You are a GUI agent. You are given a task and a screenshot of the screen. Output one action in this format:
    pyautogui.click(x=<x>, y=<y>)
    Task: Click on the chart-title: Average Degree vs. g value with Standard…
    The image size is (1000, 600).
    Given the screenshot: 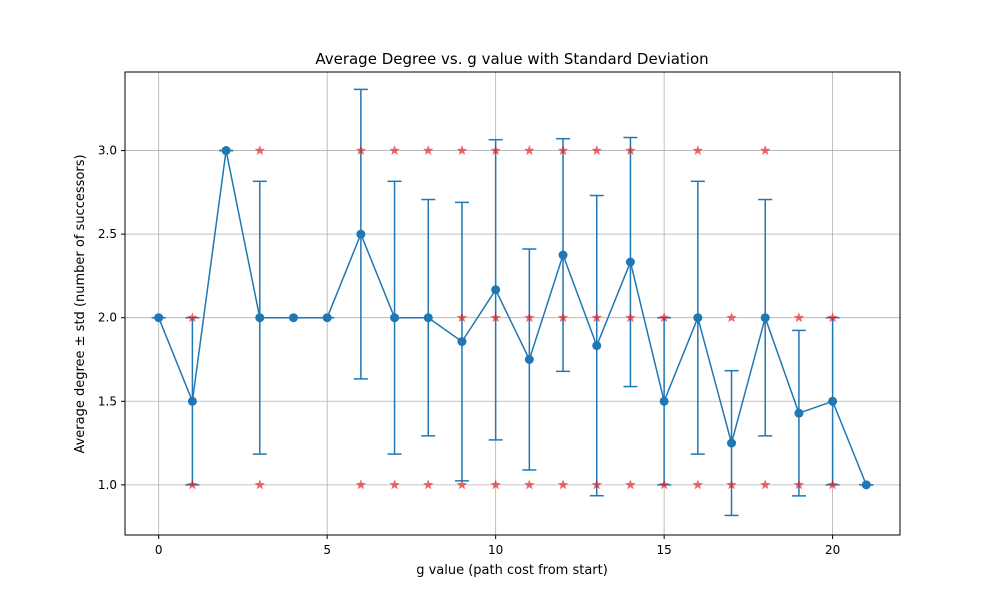 What is the action you would take?
    pyautogui.click(x=511, y=59)
    